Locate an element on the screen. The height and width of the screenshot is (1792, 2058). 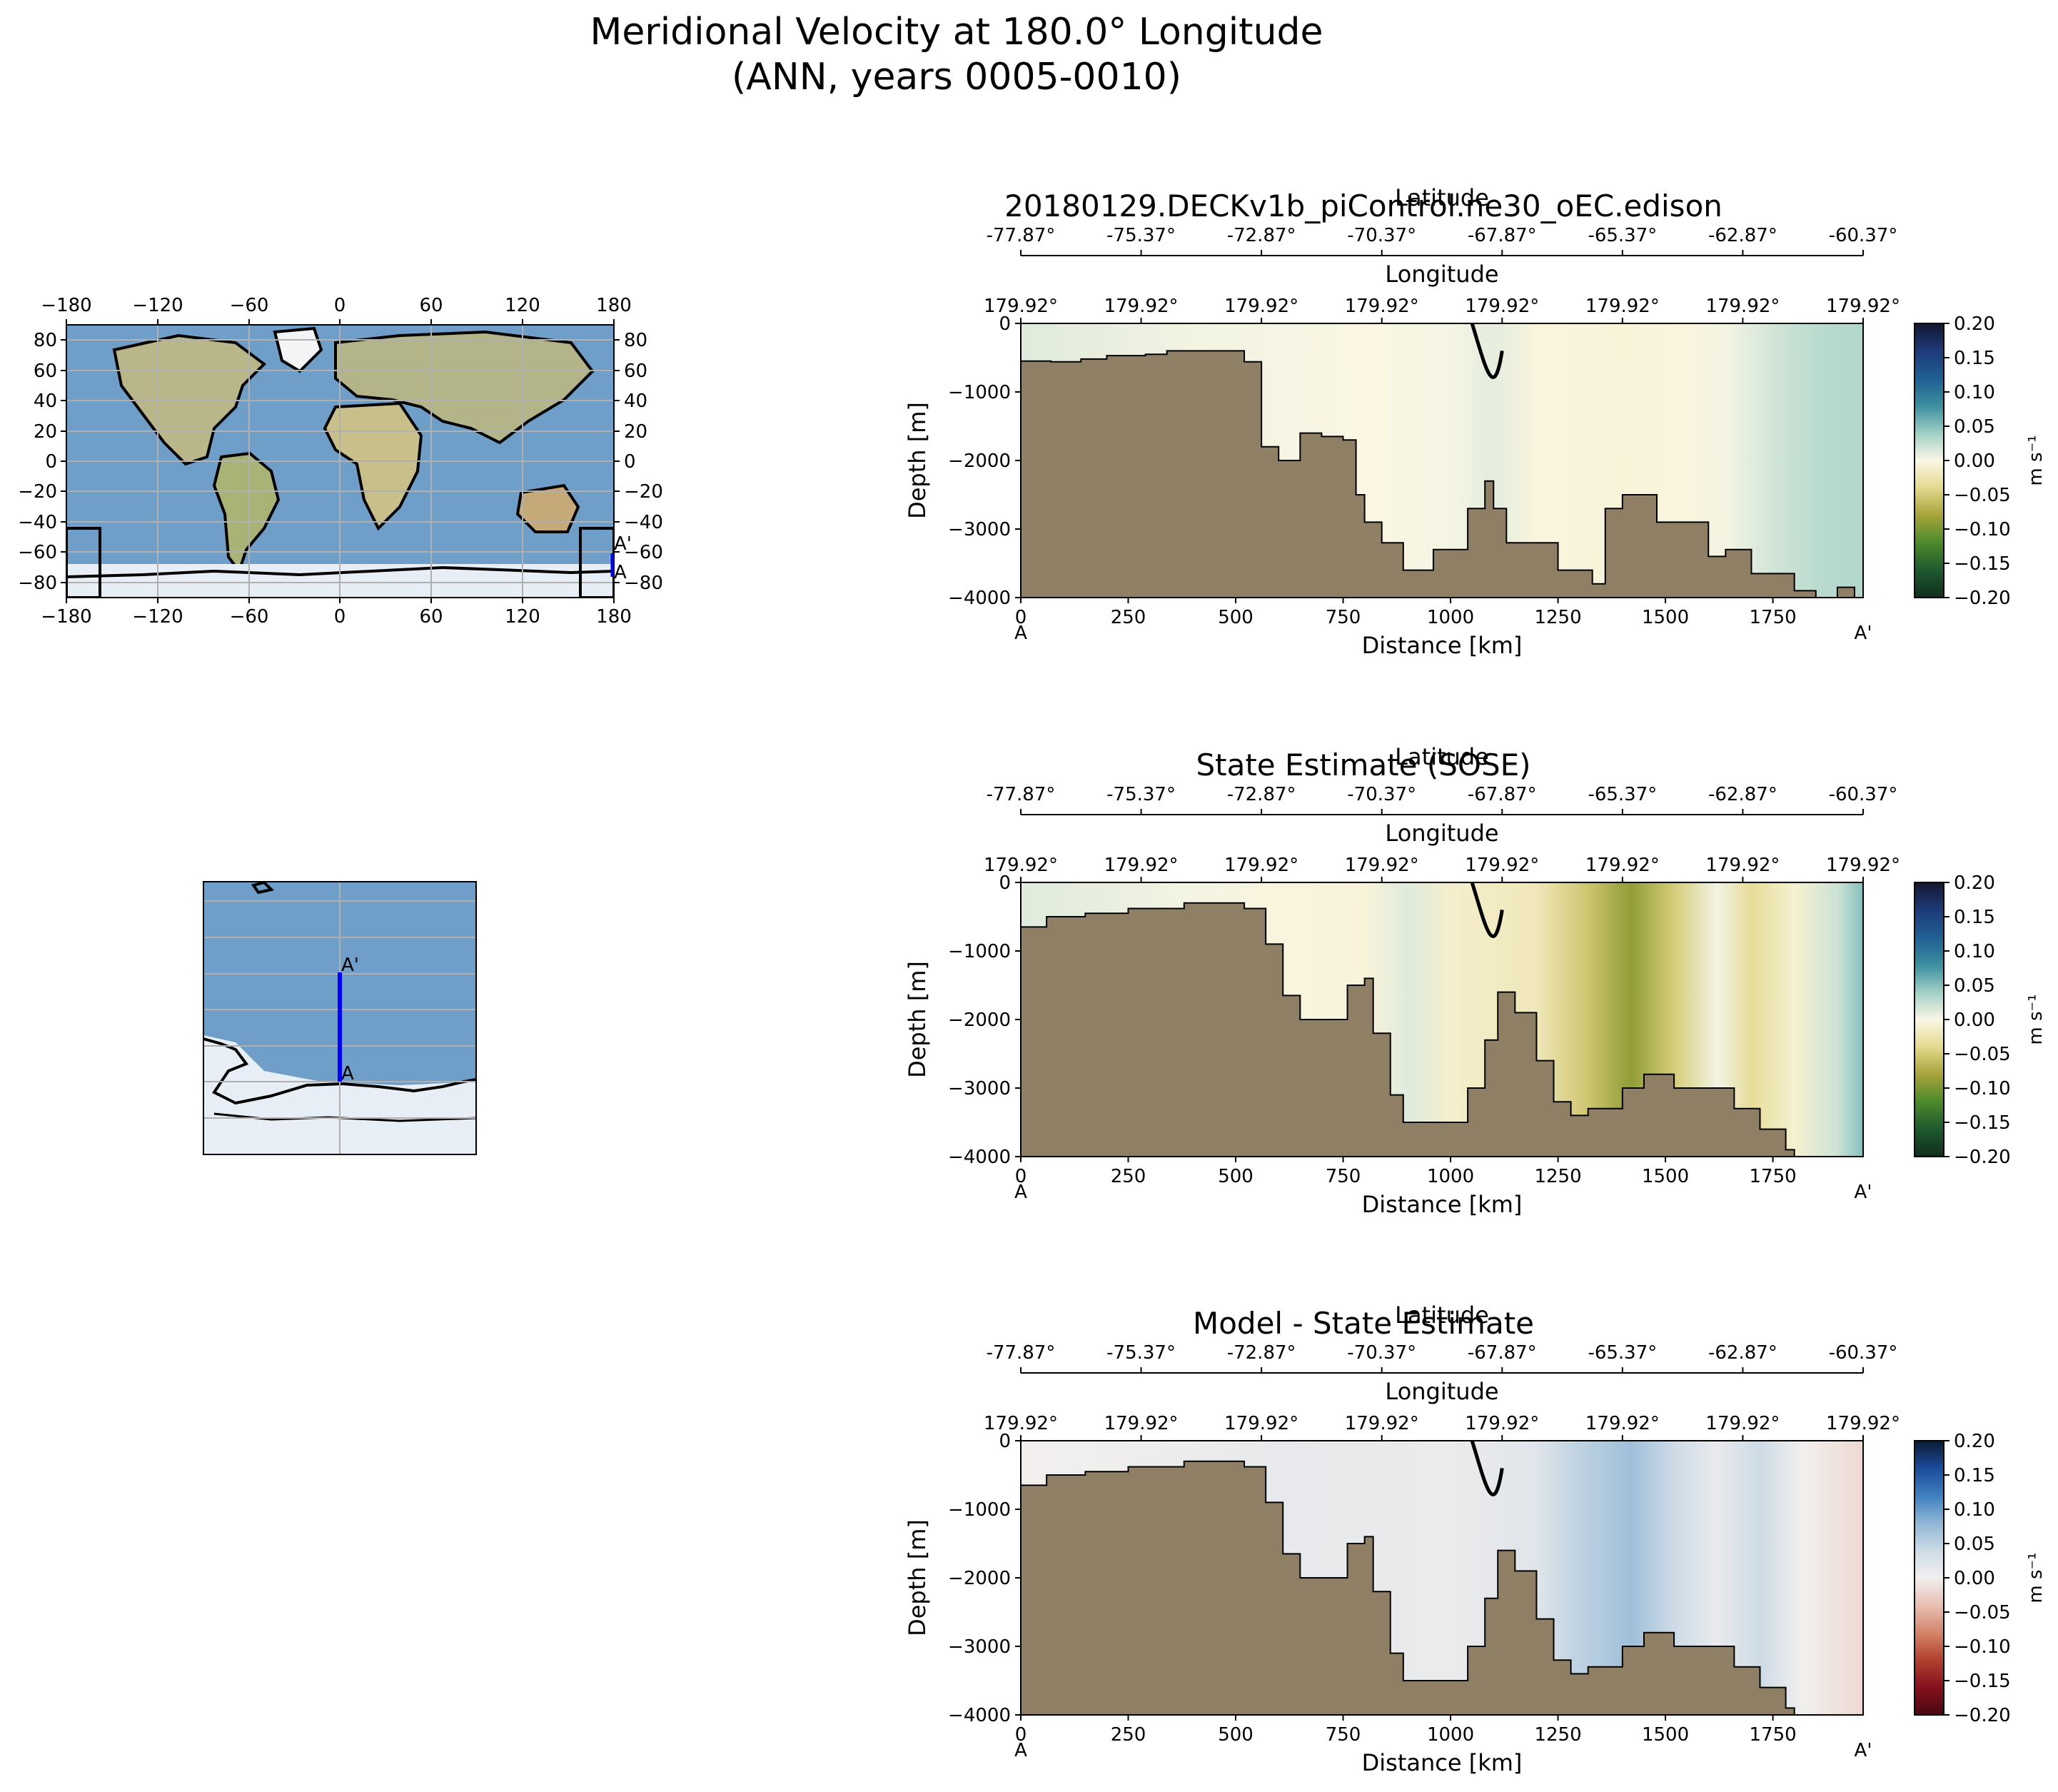
global-map-bottom-tick-label: 180 is located at coordinates (614, 617).